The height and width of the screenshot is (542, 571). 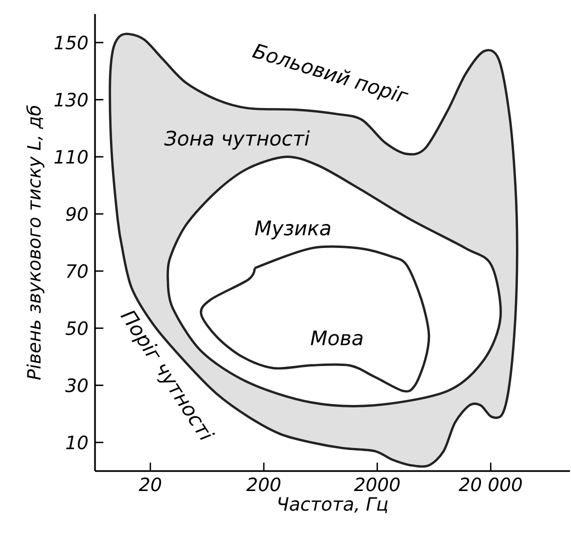 What do you see at coordinates (490, 484) in the screenshot?
I see `x-tick-label: 20 000` at bounding box center [490, 484].